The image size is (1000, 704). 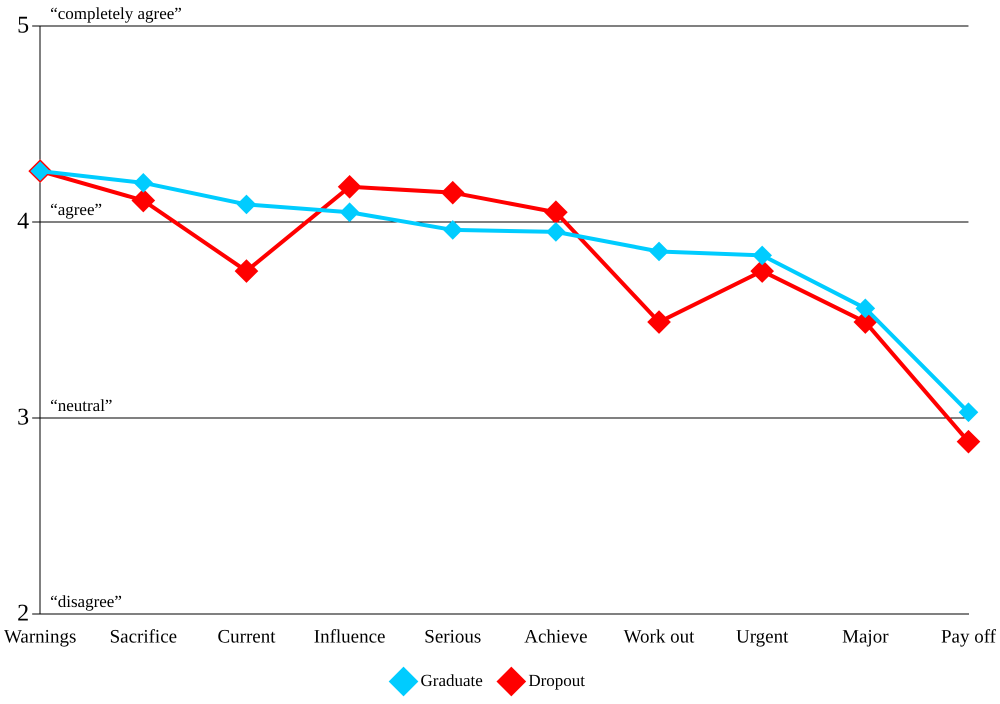 What do you see at coordinates (23, 221) in the screenshot?
I see `y-tick-label: 4` at bounding box center [23, 221].